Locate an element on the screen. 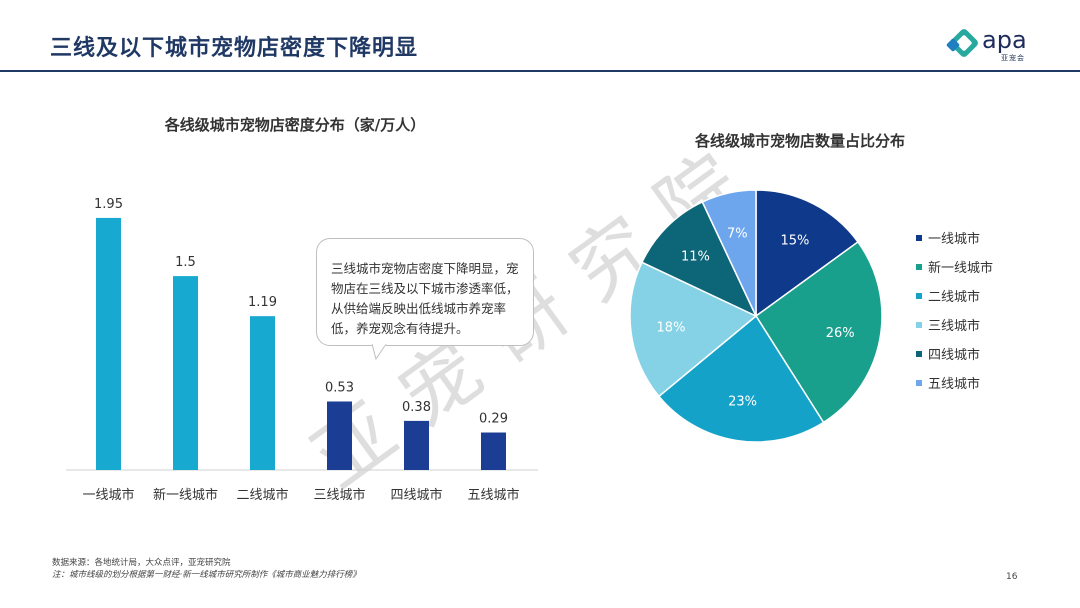  legend-item: 五线城市 is located at coordinates (954, 382).